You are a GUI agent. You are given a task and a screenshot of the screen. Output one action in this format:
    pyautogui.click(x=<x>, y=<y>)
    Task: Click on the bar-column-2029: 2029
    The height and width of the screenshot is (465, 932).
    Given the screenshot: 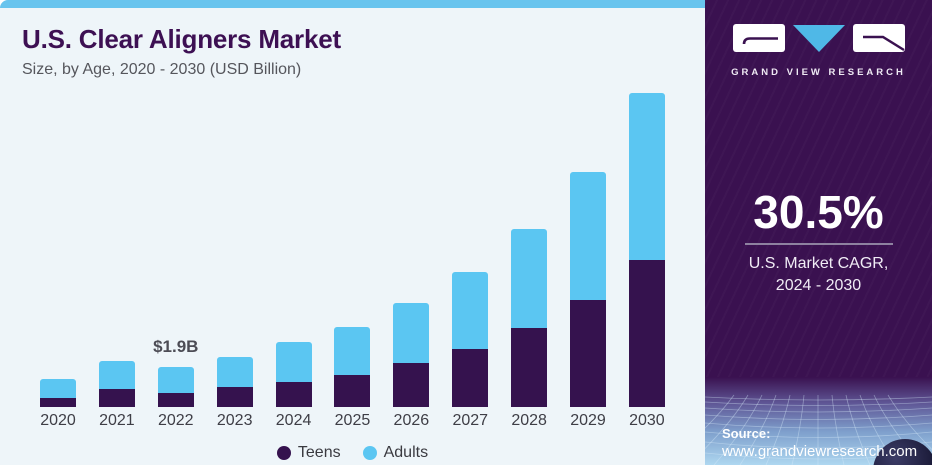 What is the action you would take?
    pyautogui.click(x=588, y=300)
    